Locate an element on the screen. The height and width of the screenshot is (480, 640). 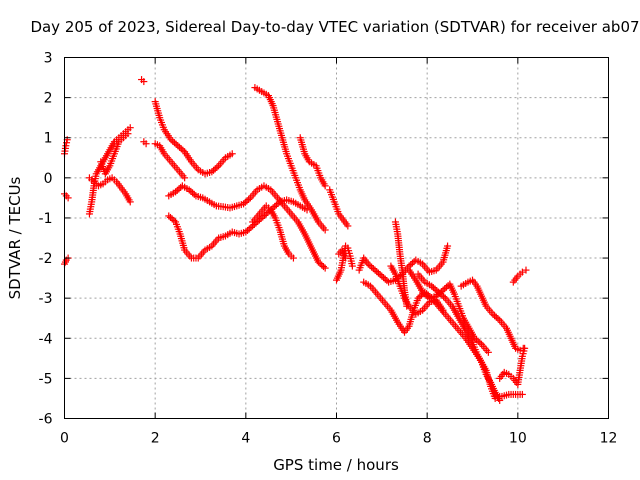
y-tick-label: -2 is located at coordinates (46, 259).